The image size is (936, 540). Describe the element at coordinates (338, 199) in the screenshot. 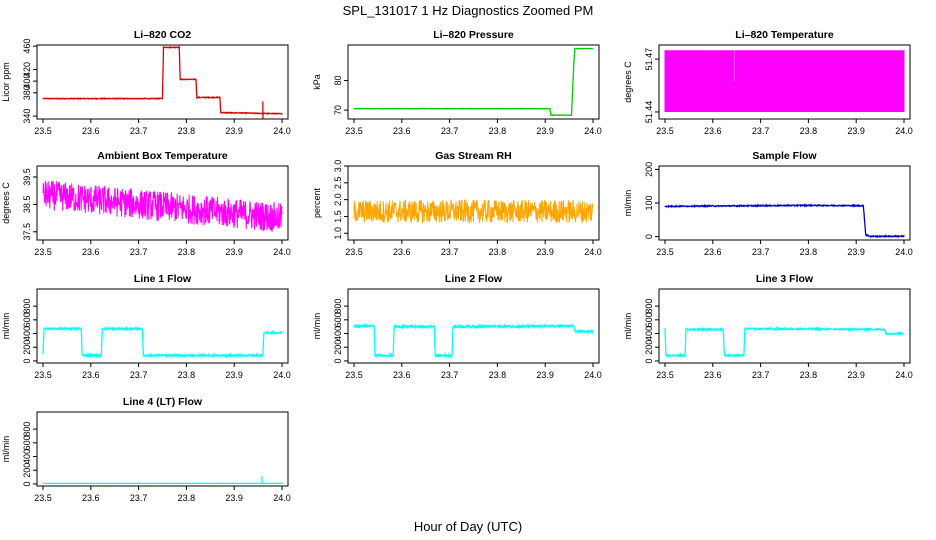

I see `y-tick-label: 2.0` at that location.